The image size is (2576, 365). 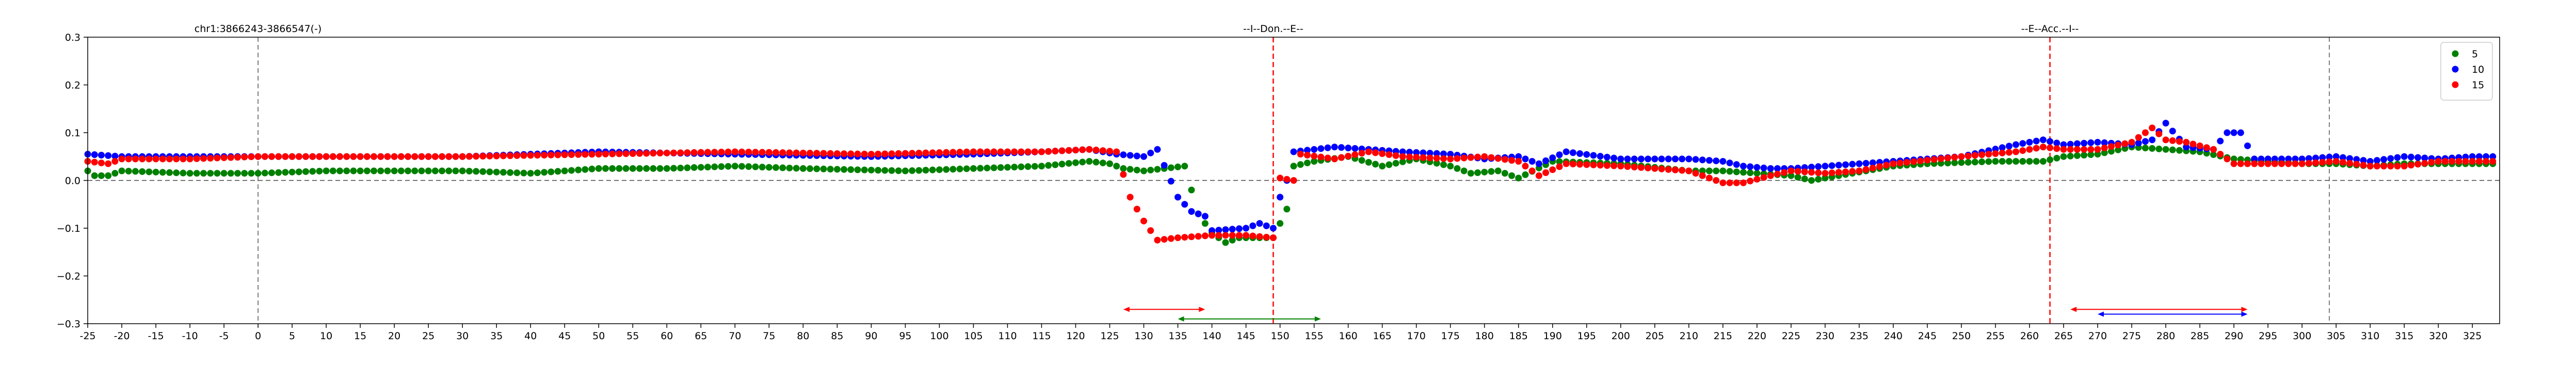 What do you see at coordinates (2404, 336) in the screenshot?
I see `x-tick-label-68: 315` at bounding box center [2404, 336].